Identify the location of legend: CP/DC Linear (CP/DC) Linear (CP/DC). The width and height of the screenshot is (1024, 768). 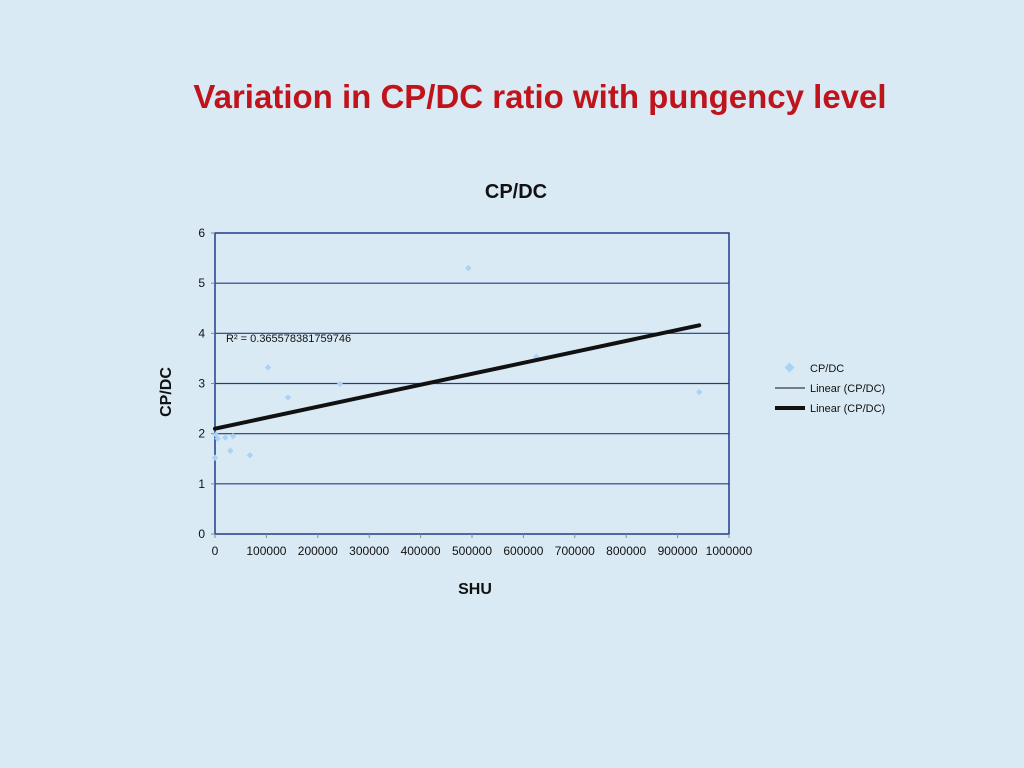
(830, 388).